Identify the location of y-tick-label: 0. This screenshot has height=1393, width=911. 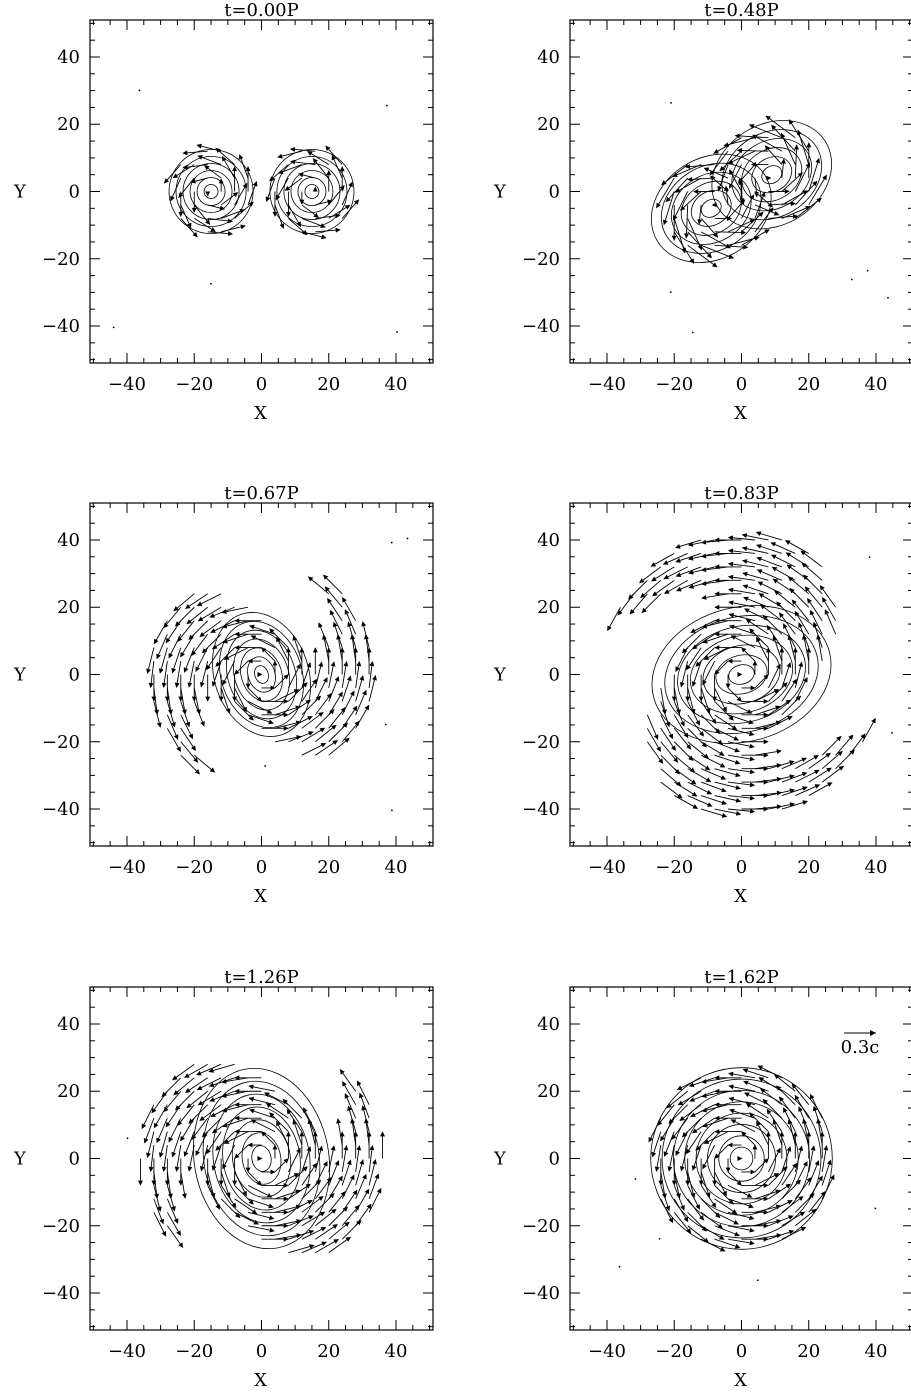
(74, 1159).